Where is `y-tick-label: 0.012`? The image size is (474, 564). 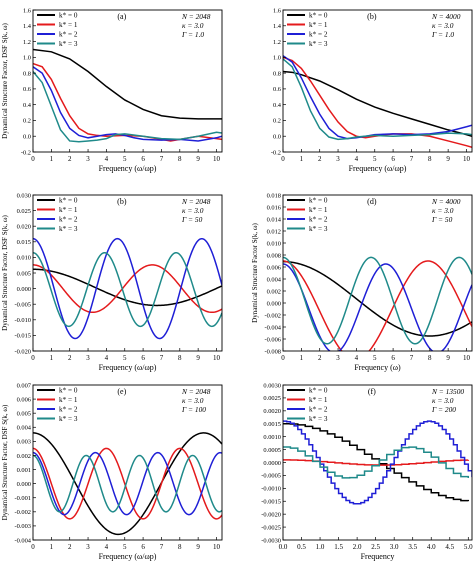 y-tick-label: 0.012 is located at coordinates (274, 231).